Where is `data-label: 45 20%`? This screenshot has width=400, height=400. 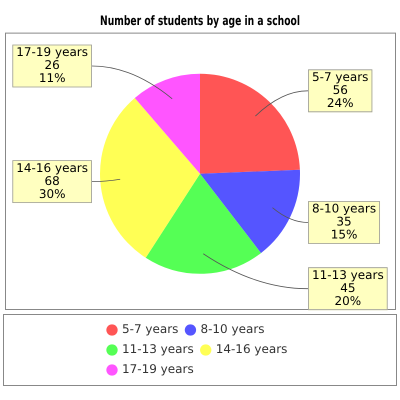
data-label: 45 20% is located at coordinates (348, 294).